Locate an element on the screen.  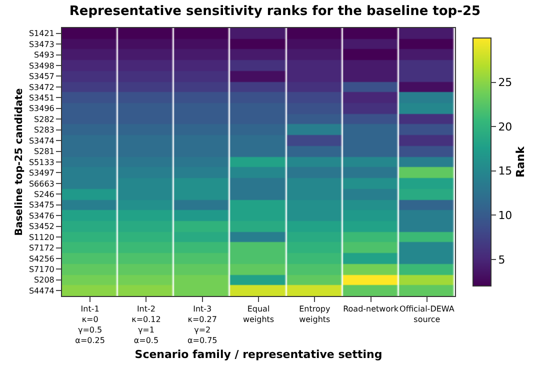
color-bar-label: 5 is located at coordinates (502, 259).